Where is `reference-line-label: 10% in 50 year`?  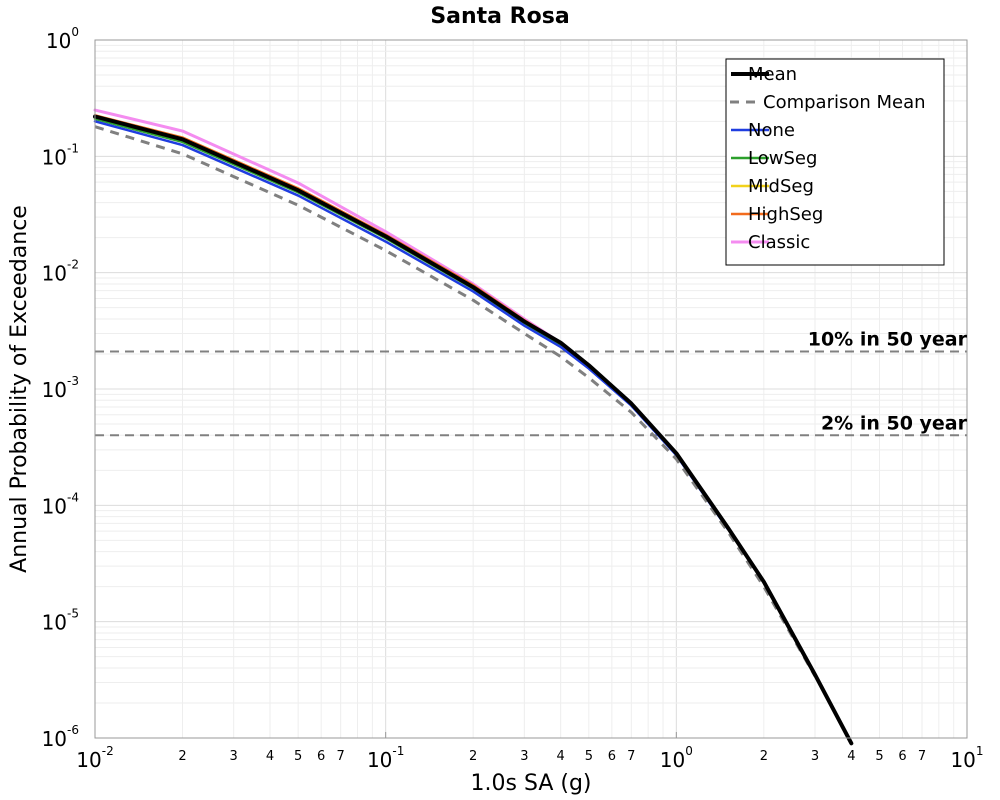 reference-line-label: 10% in 50 year is located at coordinates (888, 340).